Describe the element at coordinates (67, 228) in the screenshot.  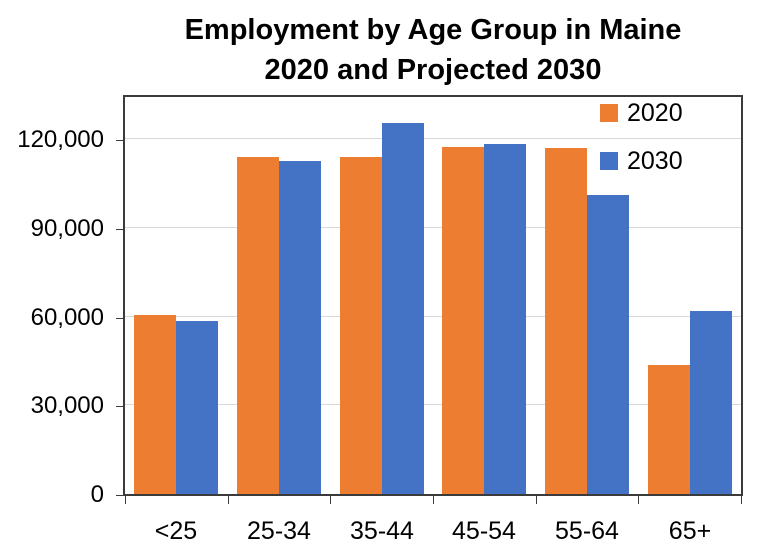
I see `y-axis-label-90,000: 90,000` at that location.